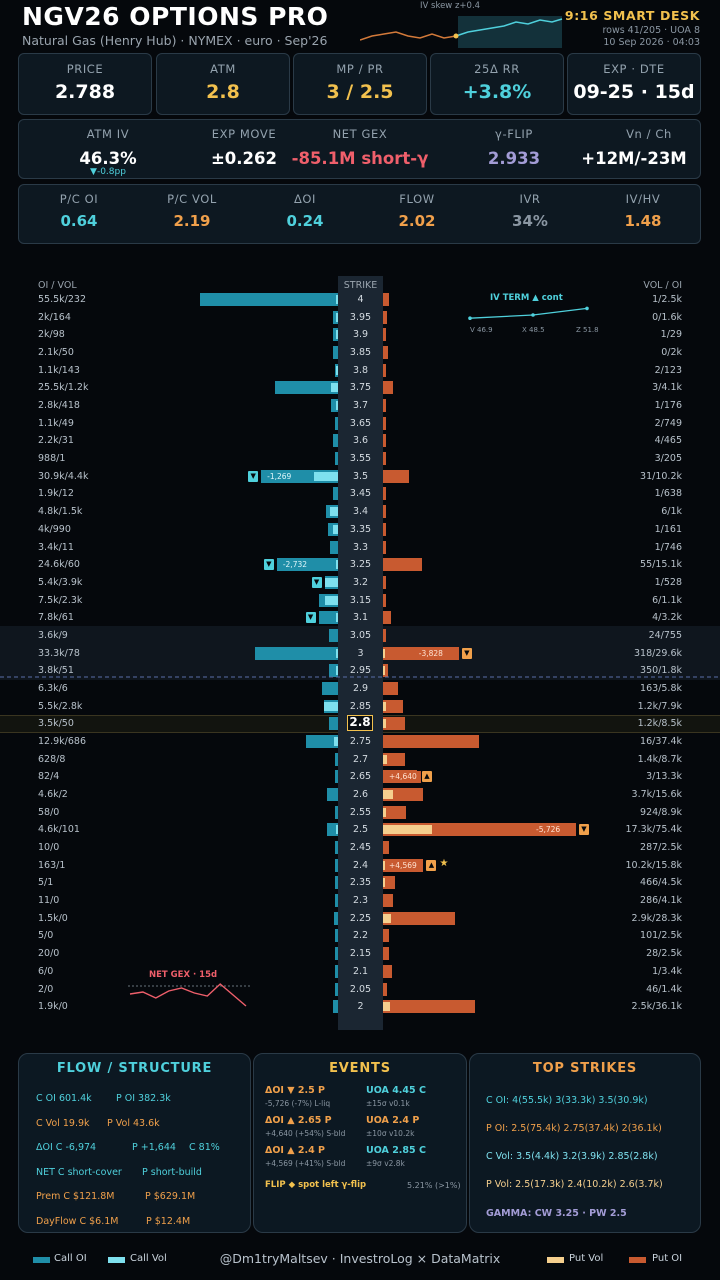 The height and width of the screenshot is (1280, 720). What do you see at coordinates (360, 459) in the screenshot?
I see `strike-row: 988/1 3.55 3/205` at bounding box center [360, 459].